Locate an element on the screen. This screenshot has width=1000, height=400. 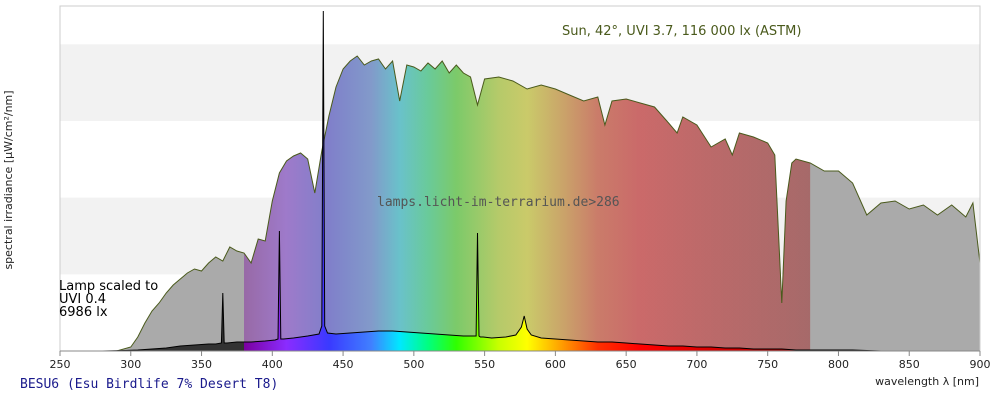
x-tick-label: 600 is located at coordinates (555, 364).